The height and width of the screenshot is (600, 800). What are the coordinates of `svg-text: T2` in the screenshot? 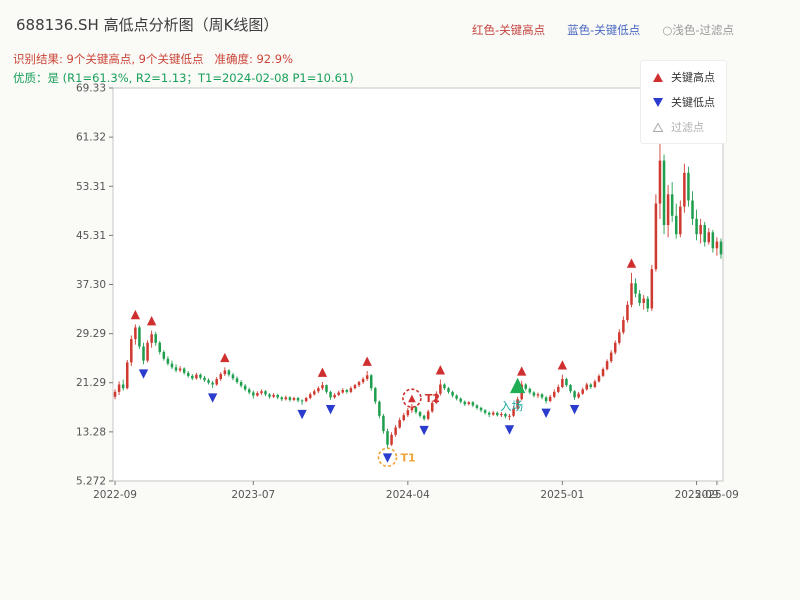 It's located at (432, 398).